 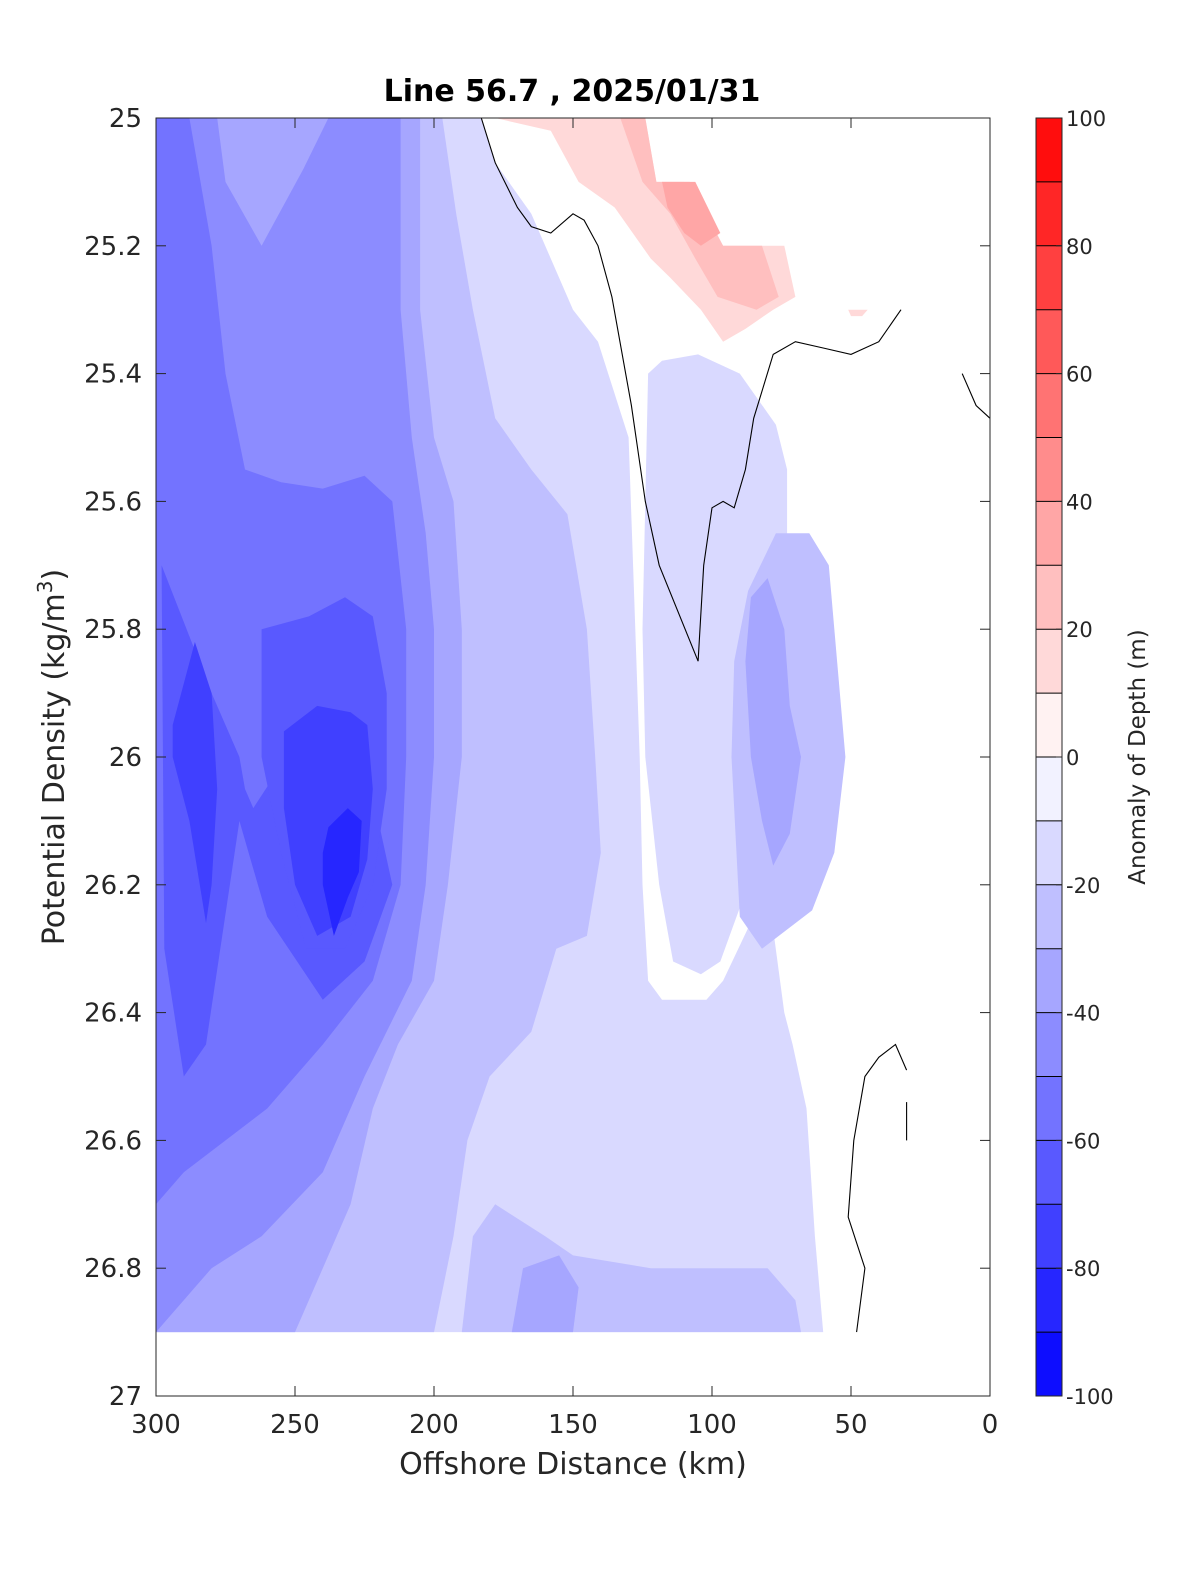 What do you see at coordinates (156, 1425) in the screenshot?
I see `x-tick-label-0: 300` at bounding box center [156, 1425].